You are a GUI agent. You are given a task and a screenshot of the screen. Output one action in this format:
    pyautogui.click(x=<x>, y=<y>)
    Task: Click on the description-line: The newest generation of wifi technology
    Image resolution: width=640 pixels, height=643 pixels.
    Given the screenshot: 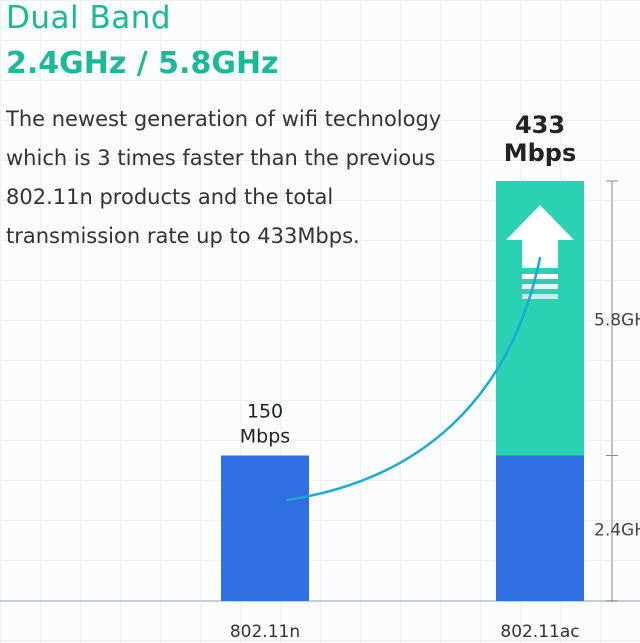 What is the action you would take?
    pyautogui.click(x=224, y=119)
    